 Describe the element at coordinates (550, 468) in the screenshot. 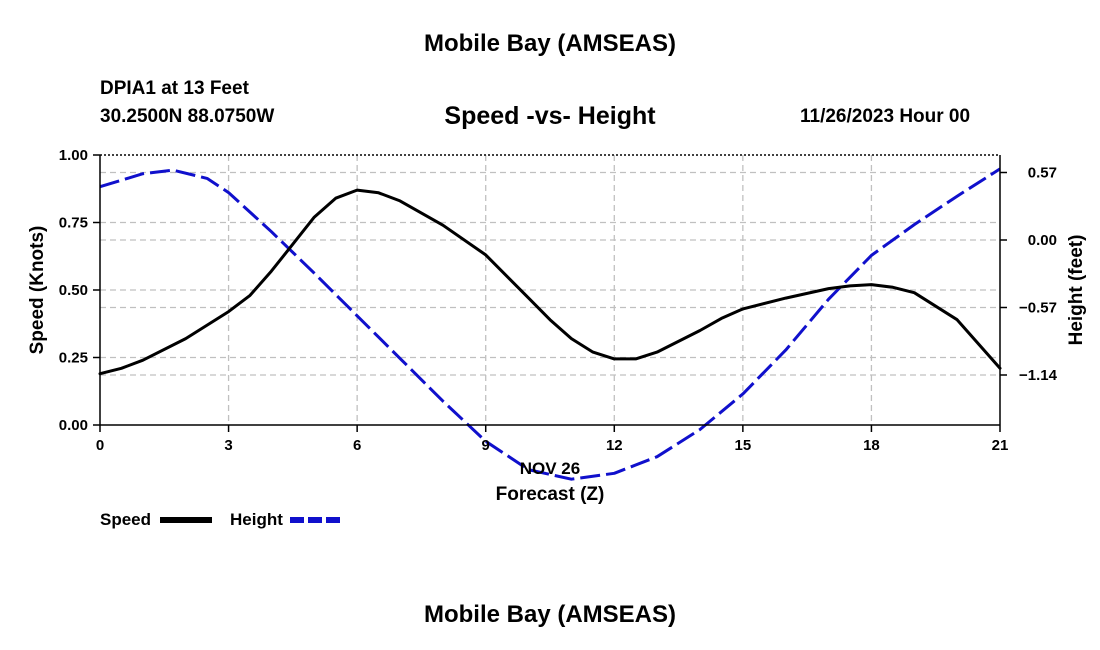

I see `x-axis-date-label: NOV 26` at that location.